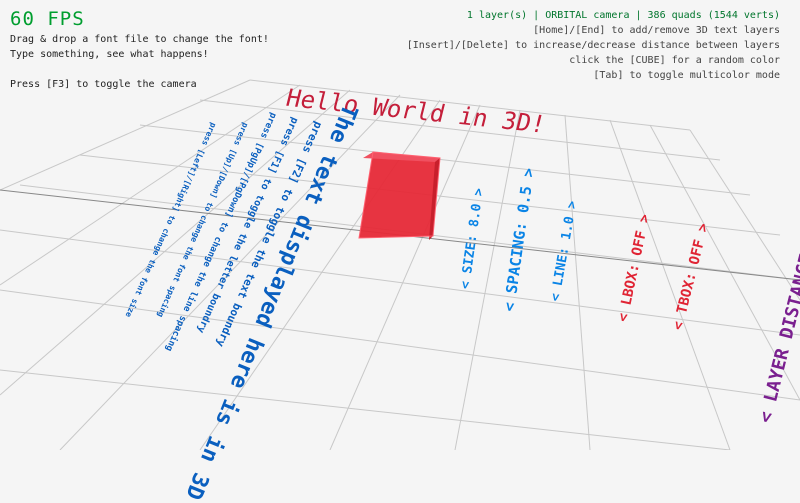 The width and height of the screenshot is (800, 503). Describe the element at coordinates (400, 198) in the screenshot. I see `cube` at that location.